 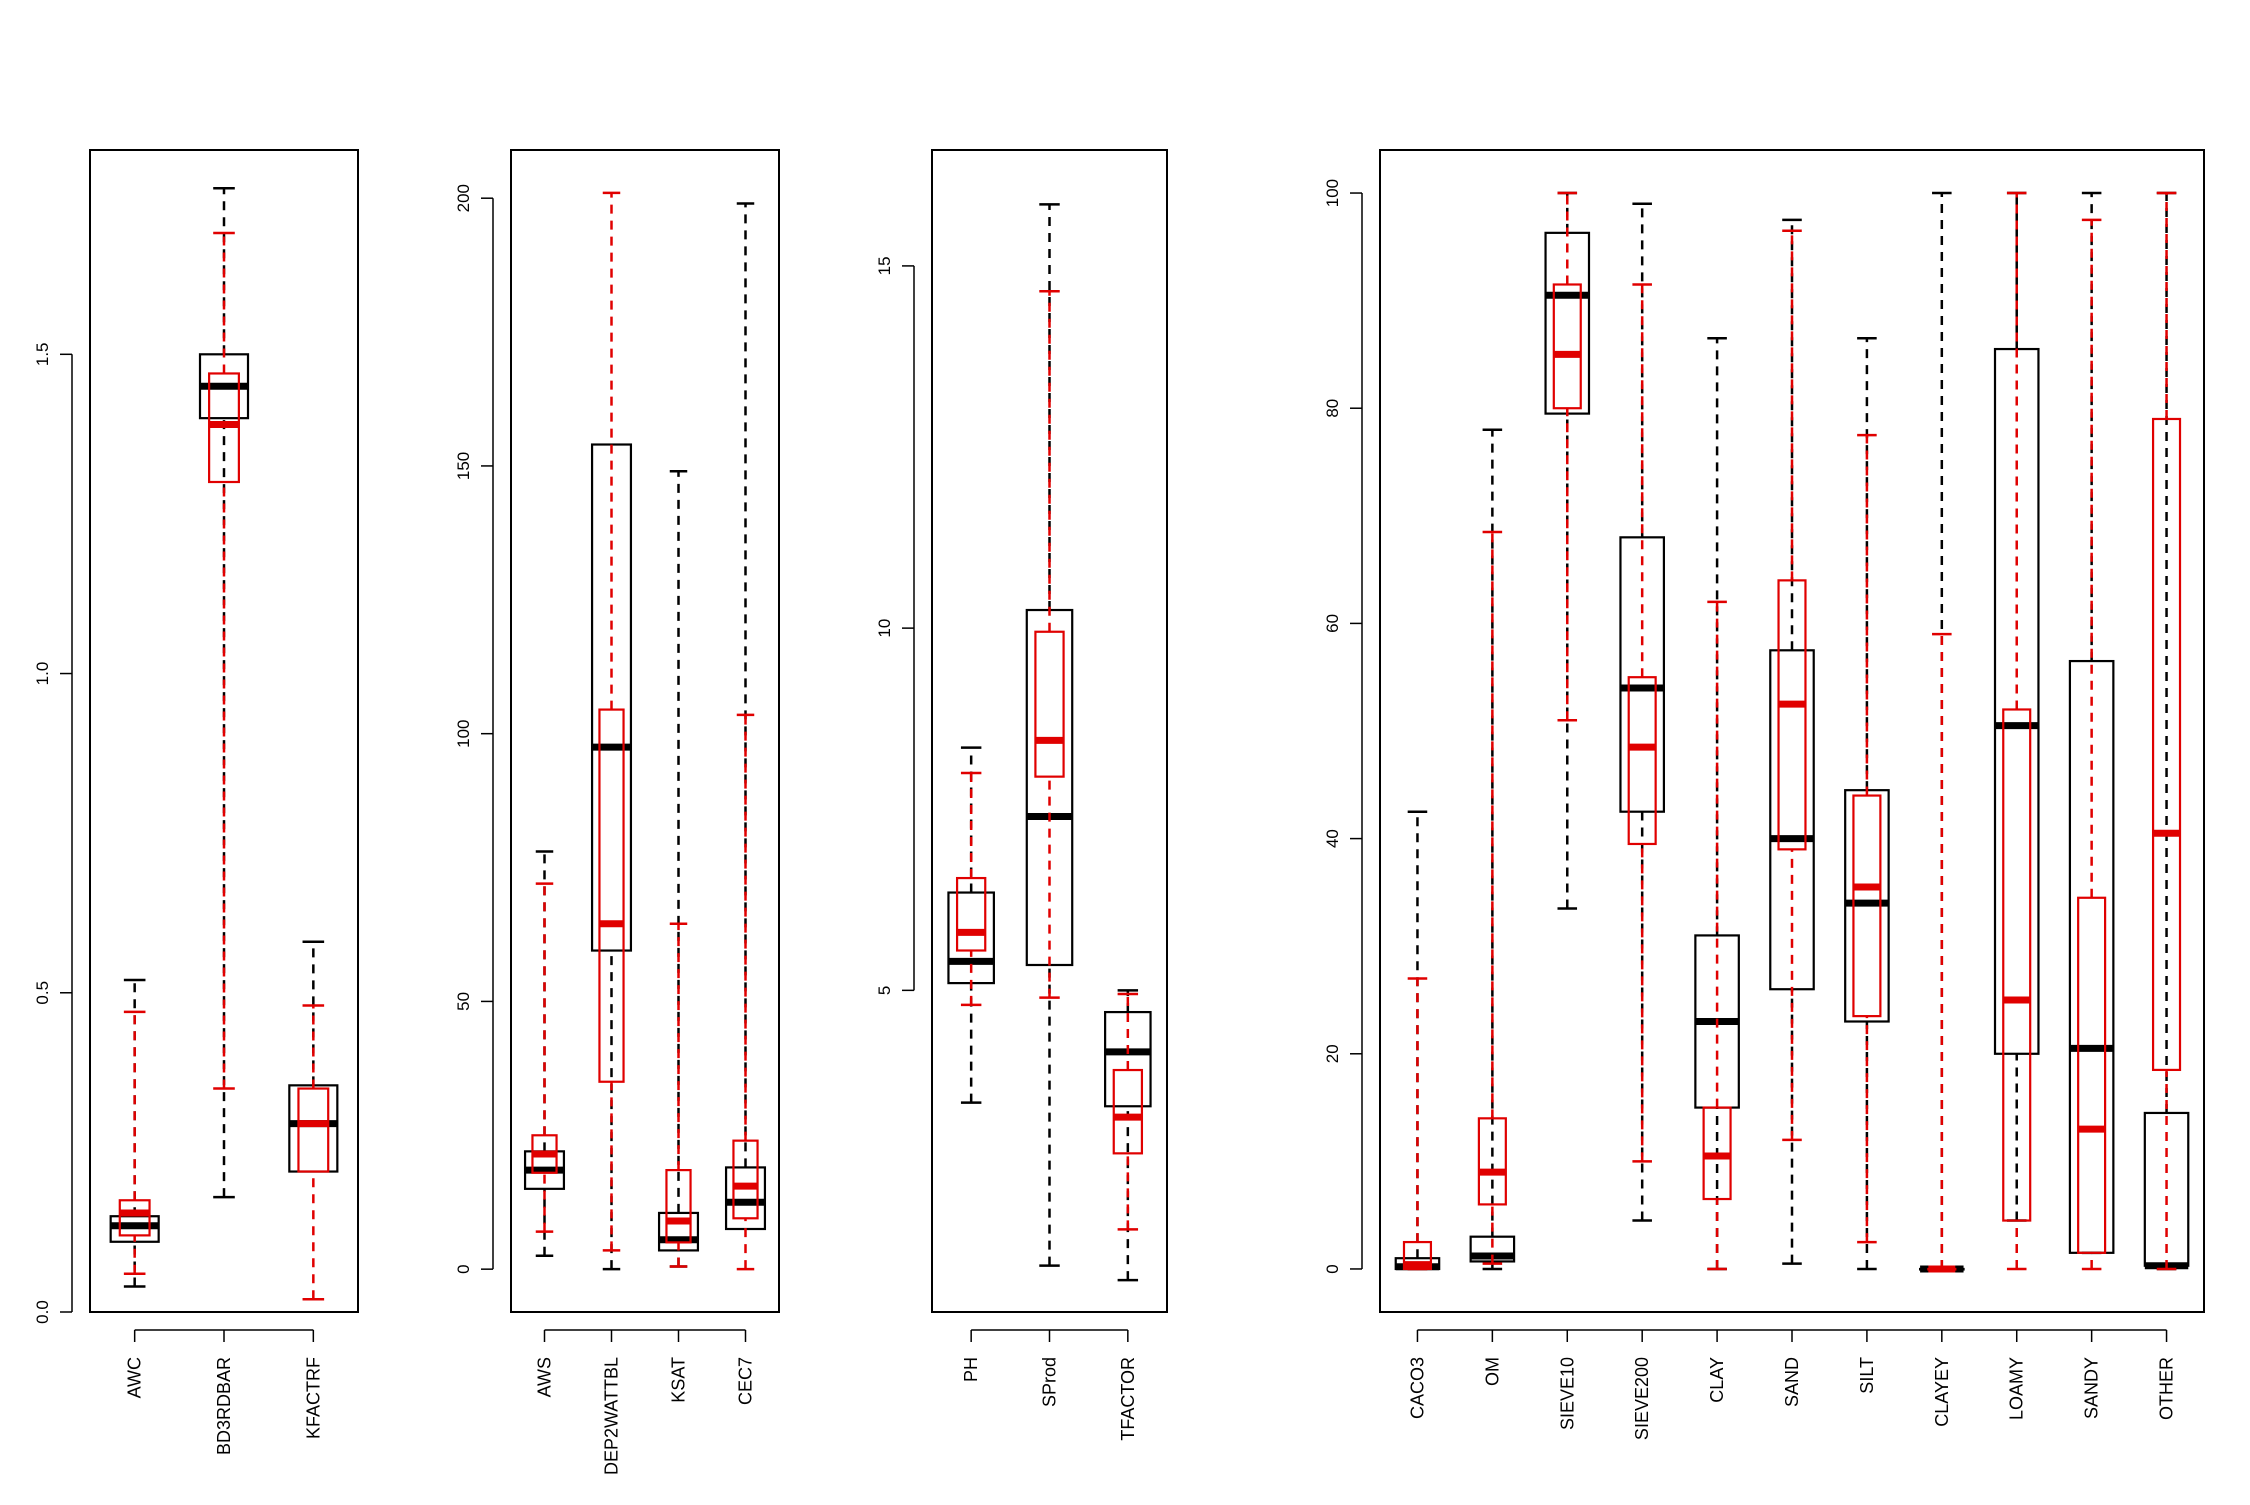 What do you see at coordinates (679, 1380) in the screenshot?
I see `x-tick-label-ksat: KSAT` at bounding box center [679, 1380].